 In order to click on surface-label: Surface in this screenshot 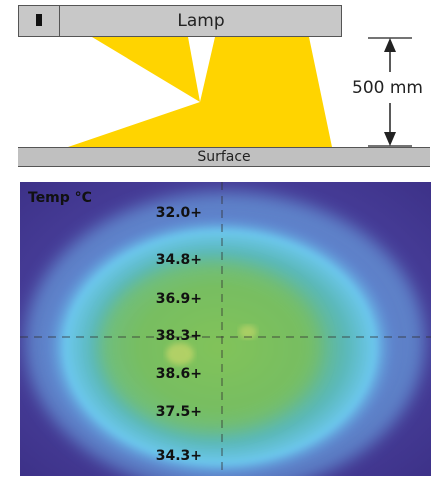, I will do `click(224, 157)`.